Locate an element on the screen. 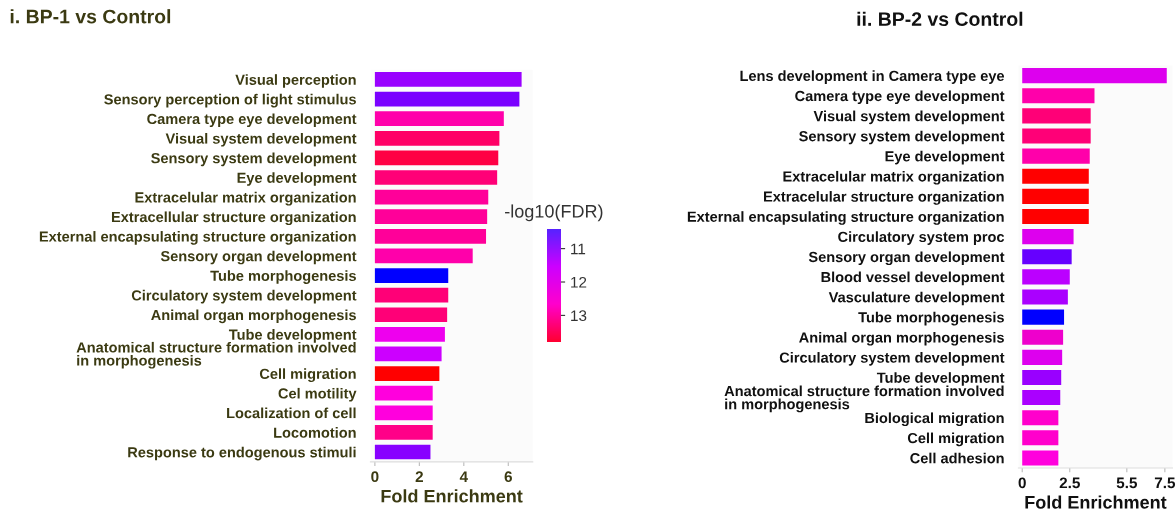 Image resolution: width=1176 pixels, height=516 pixels. color-bar-title: -log10(FDR) is located at coordinates (554, 213).